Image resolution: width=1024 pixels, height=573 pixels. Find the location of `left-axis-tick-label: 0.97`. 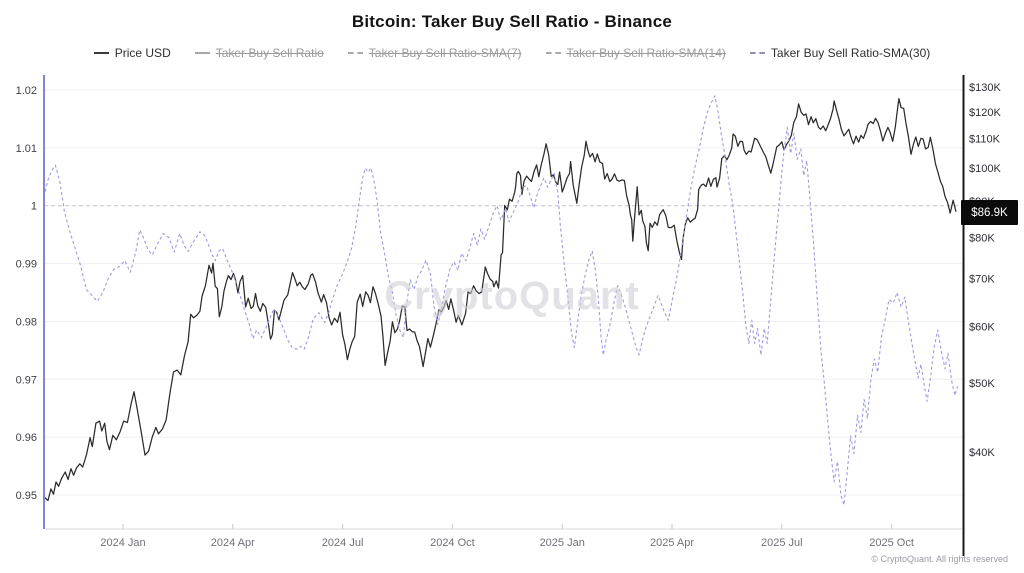

left-axis-tick-label: 0.97 is located at coordinates (26, 380).